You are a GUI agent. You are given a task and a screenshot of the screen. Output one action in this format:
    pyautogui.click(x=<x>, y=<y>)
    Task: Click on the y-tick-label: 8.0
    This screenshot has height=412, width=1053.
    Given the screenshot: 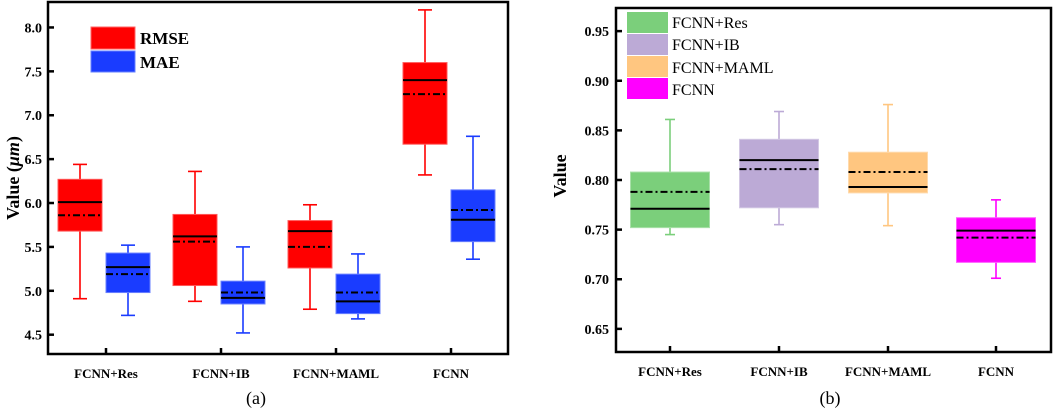 What is the action you would take?
    pyautogui.click(x=34, y=28)
    